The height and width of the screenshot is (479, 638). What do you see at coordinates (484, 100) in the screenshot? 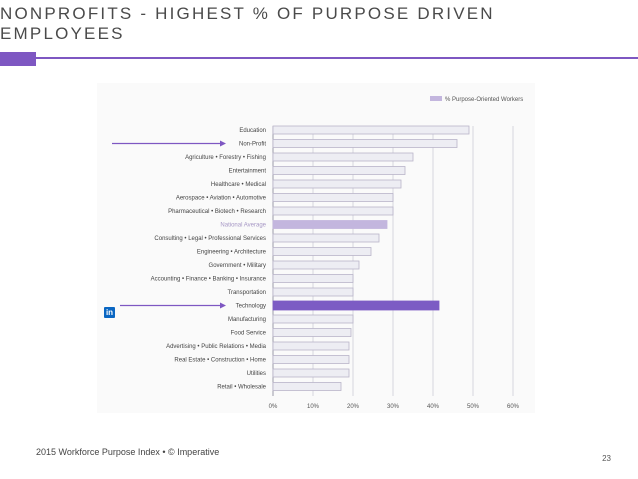
I see `legend-label: % Purpose-Oriented Workers` at bounding box center [484, 100].